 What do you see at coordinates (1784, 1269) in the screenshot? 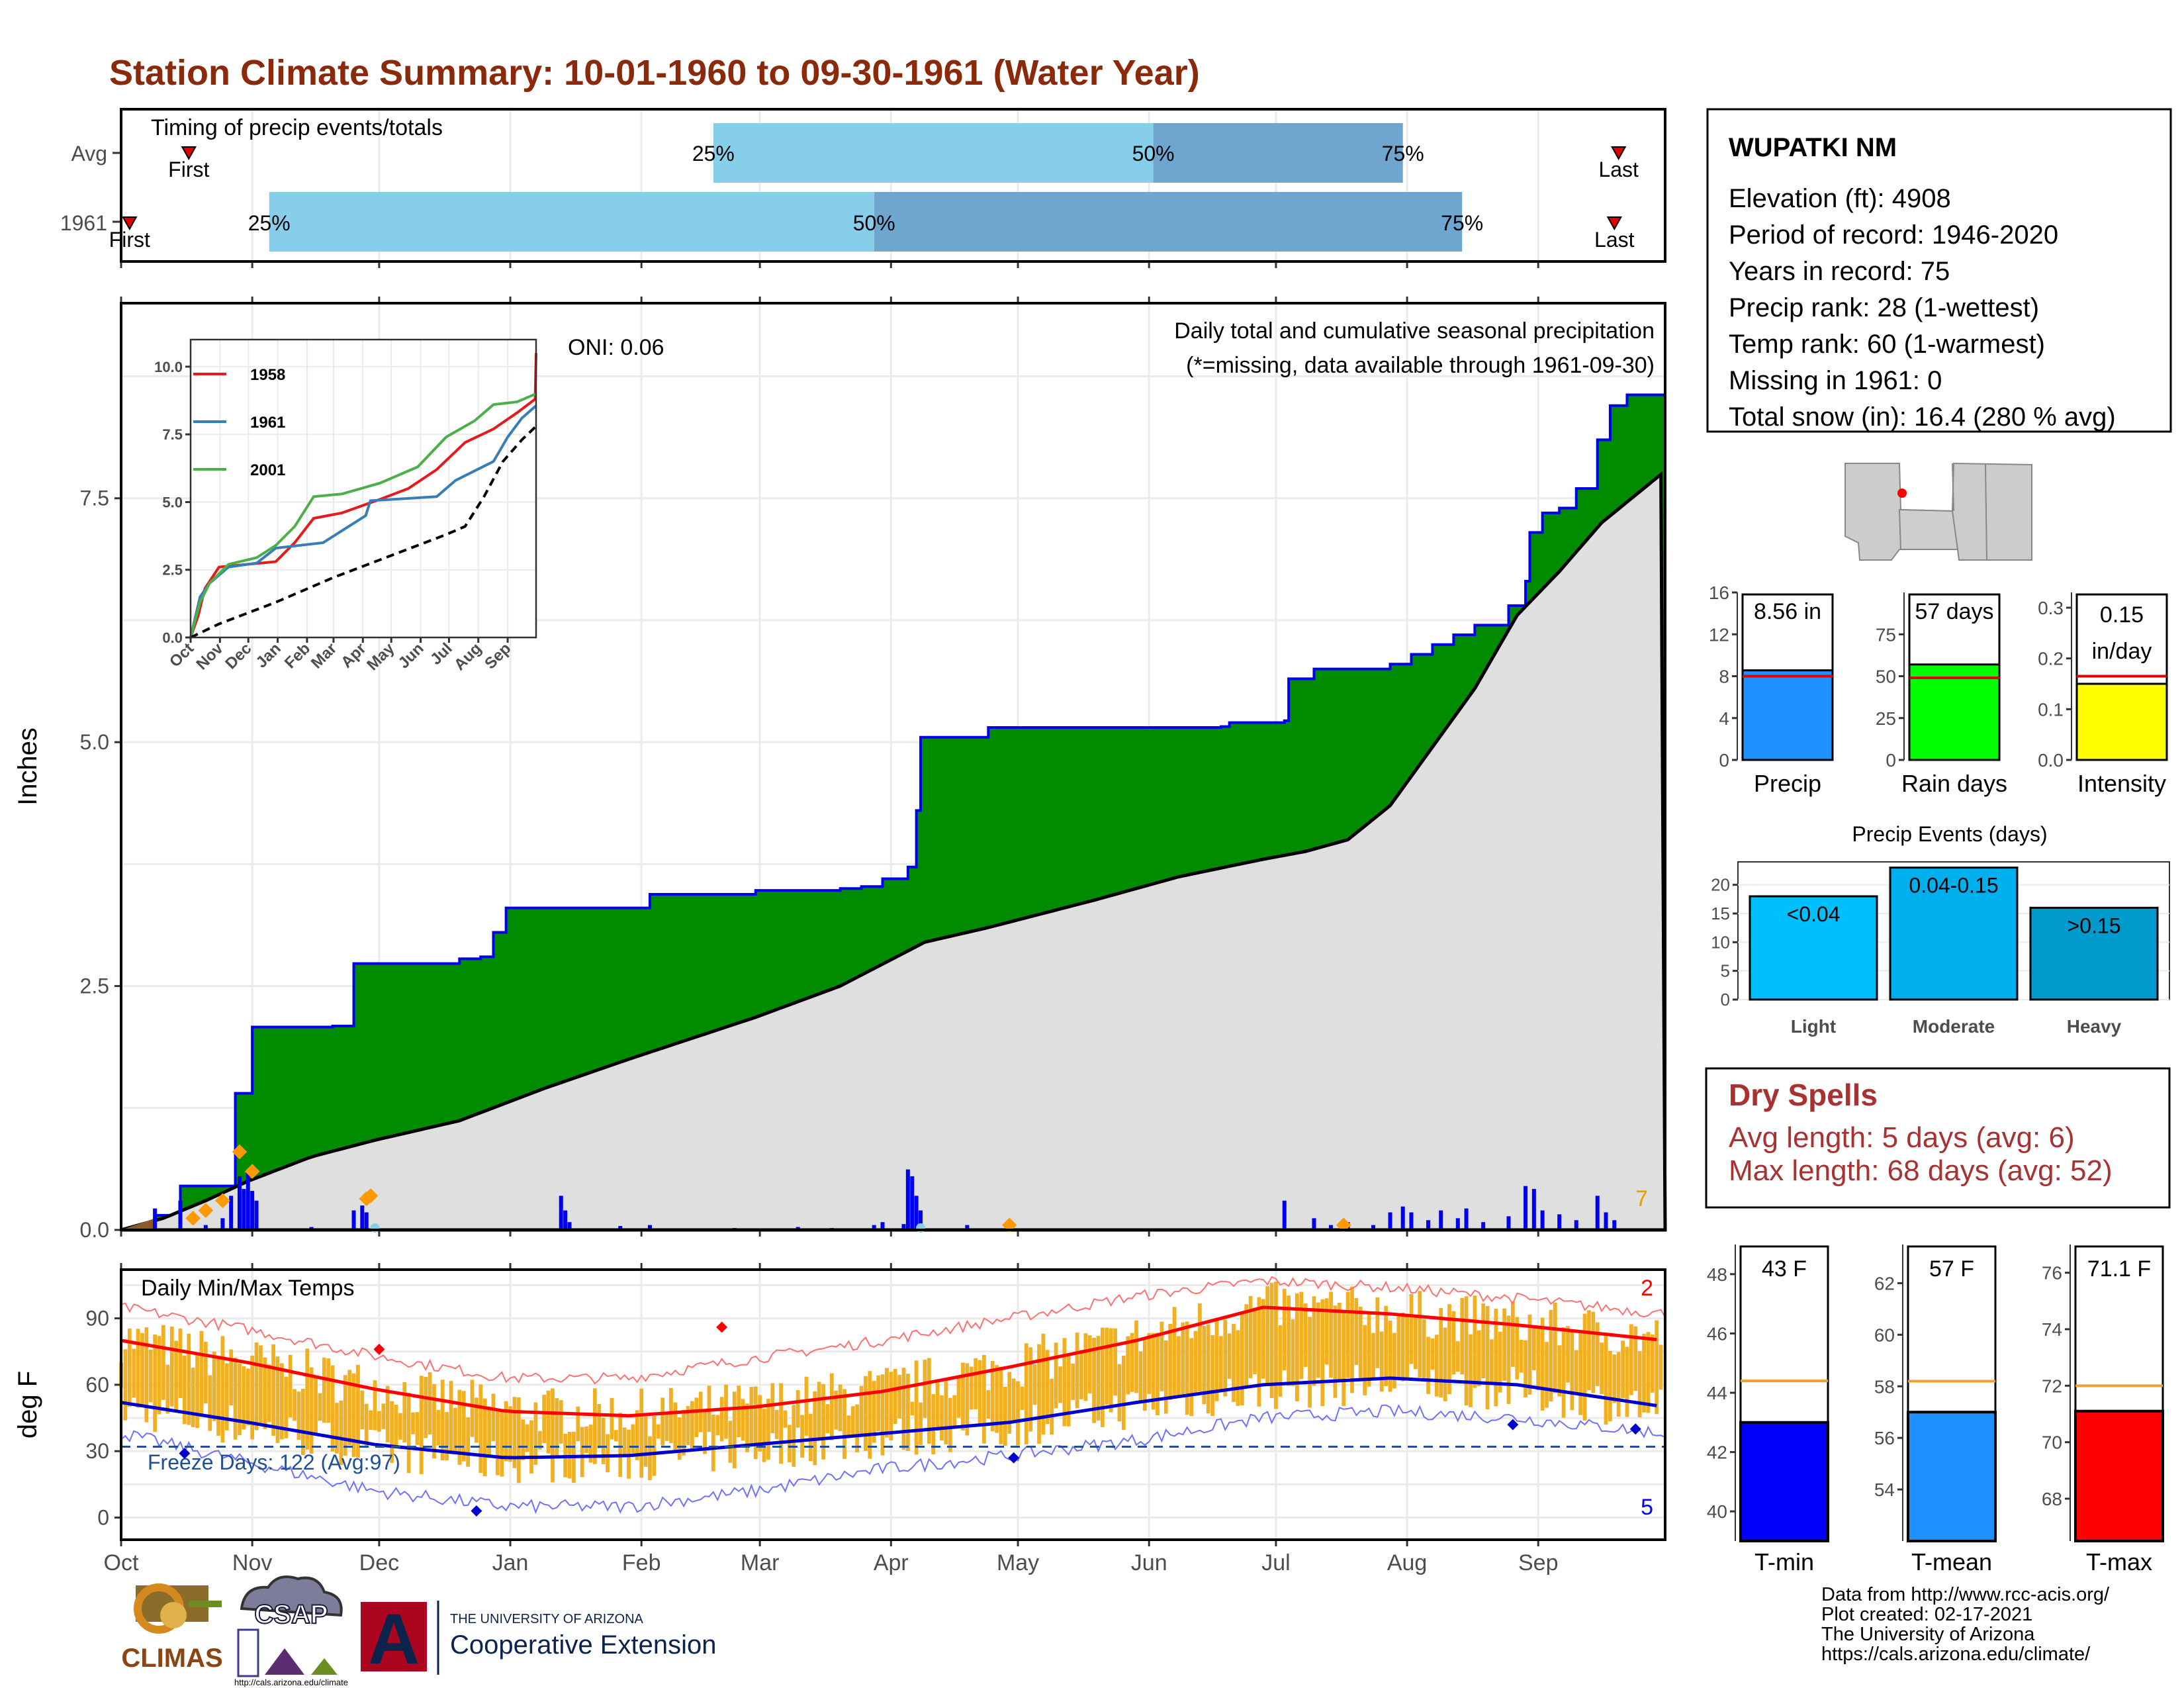
I see `tsum-value-label: 43 F` at bounding box center [1784, 1269].